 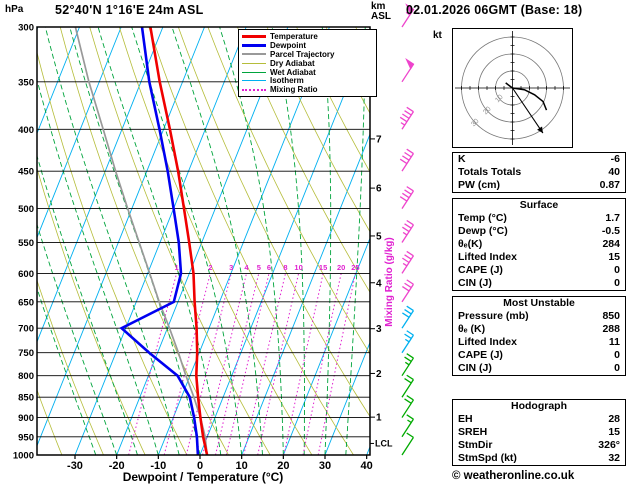 I want to click on table-row-label: θₑ(K), so click(x=470, y=244).